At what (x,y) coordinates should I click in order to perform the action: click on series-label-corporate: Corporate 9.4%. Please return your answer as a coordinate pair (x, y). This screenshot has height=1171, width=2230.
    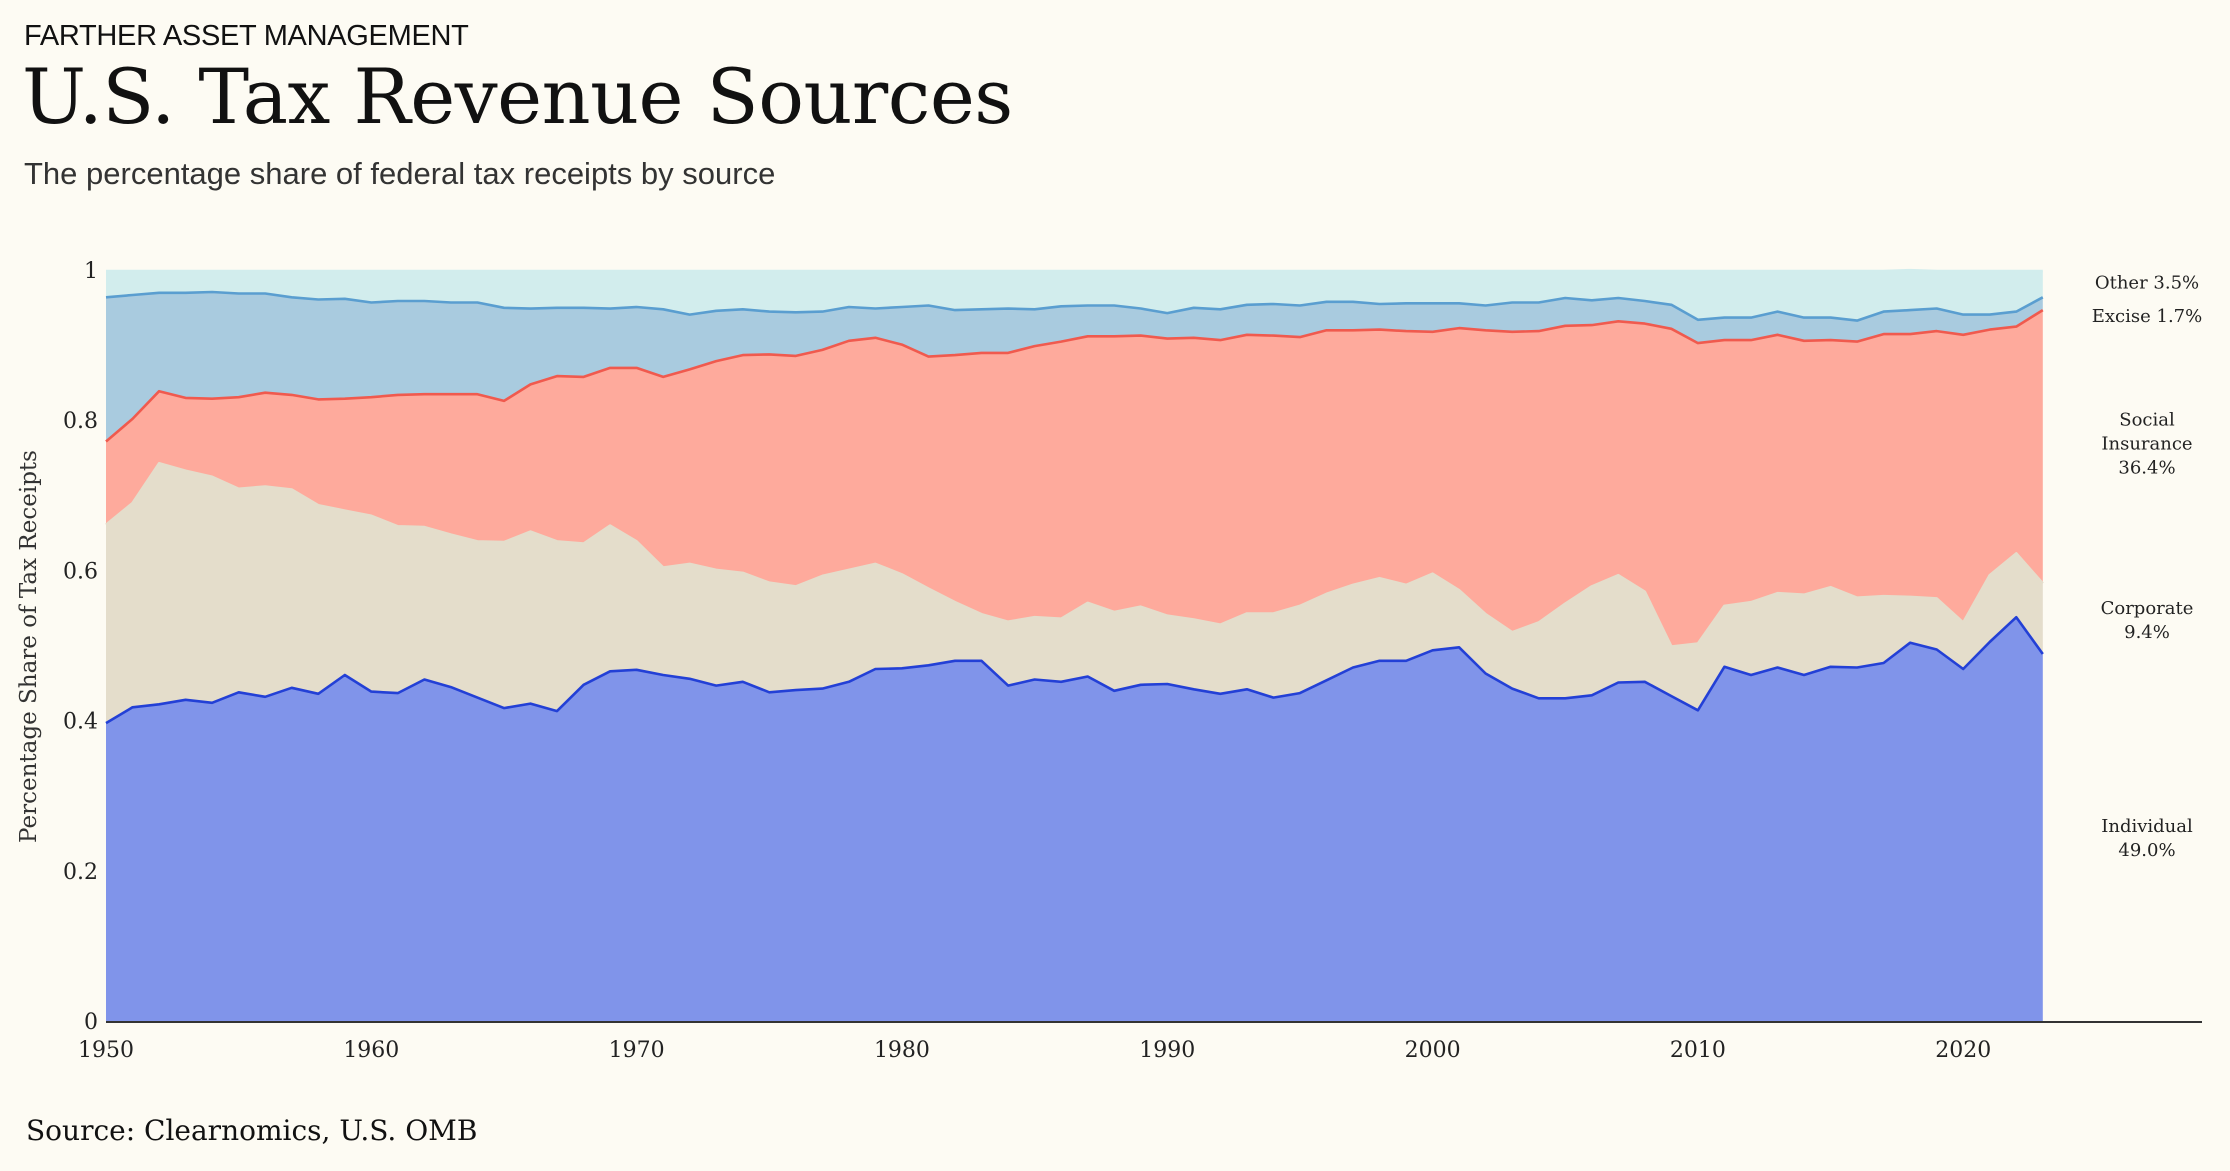
    Looking at the image, I should click on (2147, 620).